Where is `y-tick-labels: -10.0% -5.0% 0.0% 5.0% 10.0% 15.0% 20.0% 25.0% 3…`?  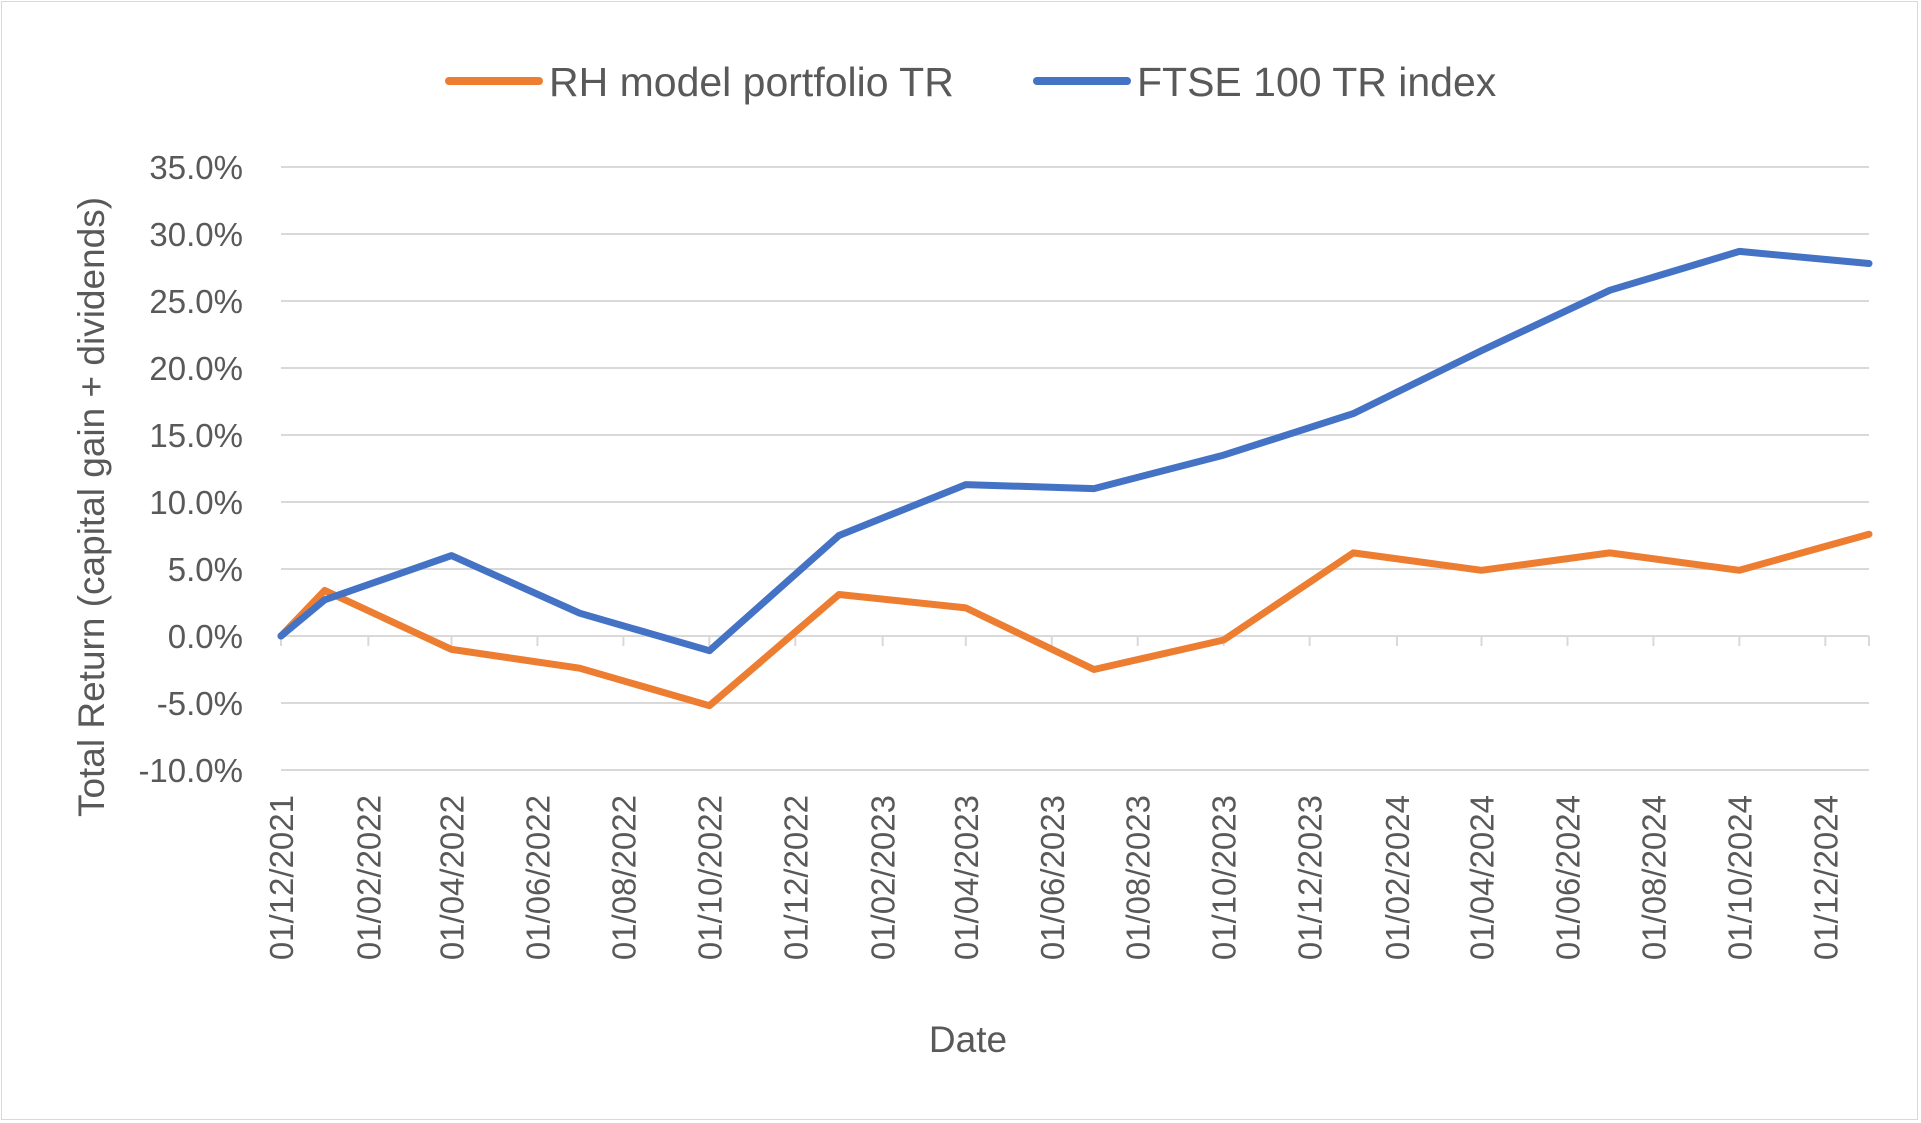 y-tick-labels: -10.0% -5.0% 0.0% 5.0% 10.0% 15.0% 20.0% 25.0% 3… is located at coordinates (190, 469).